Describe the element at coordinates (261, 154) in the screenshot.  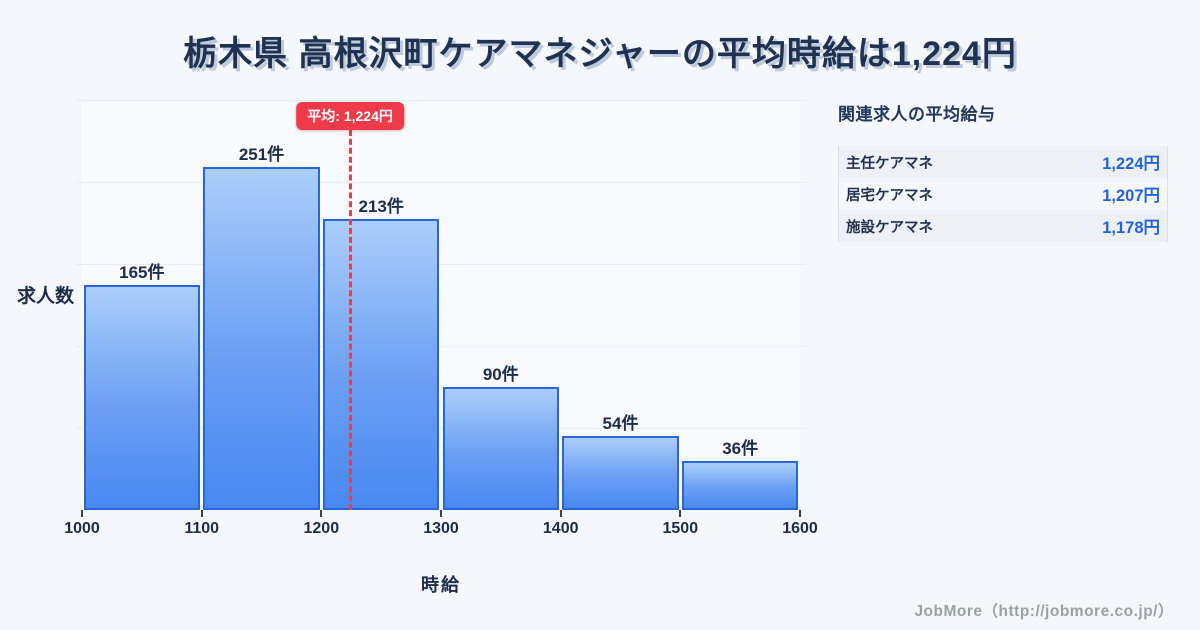
I see `bar-value-label: 251件` at that location.